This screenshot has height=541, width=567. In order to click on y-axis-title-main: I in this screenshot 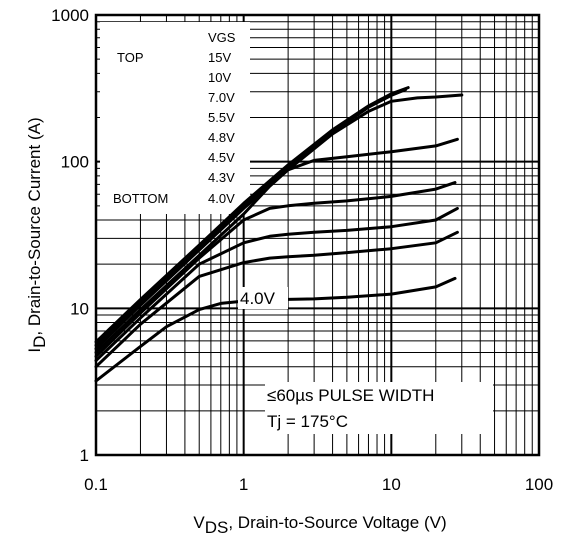, I will do `click(34, 350)`.